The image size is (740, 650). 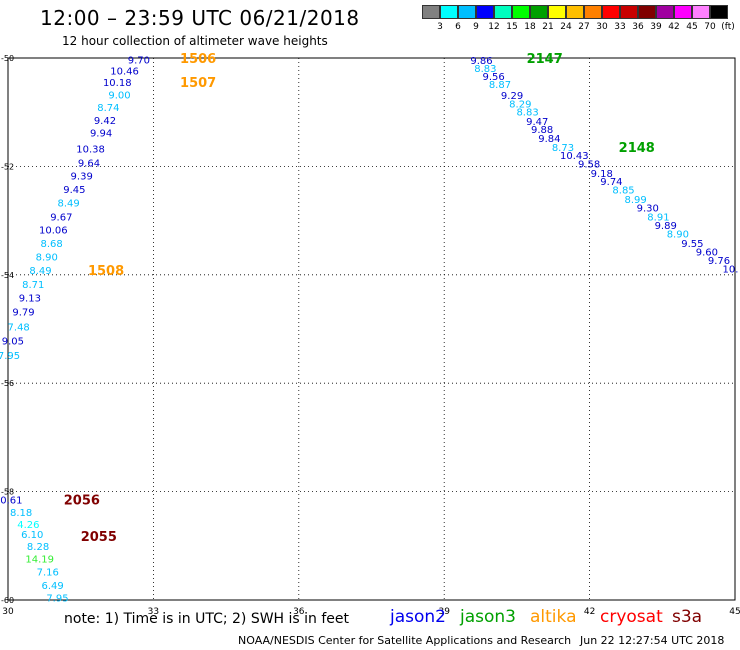 I want to click on swh-data-label: 9.64, so click(x=89, y=164).